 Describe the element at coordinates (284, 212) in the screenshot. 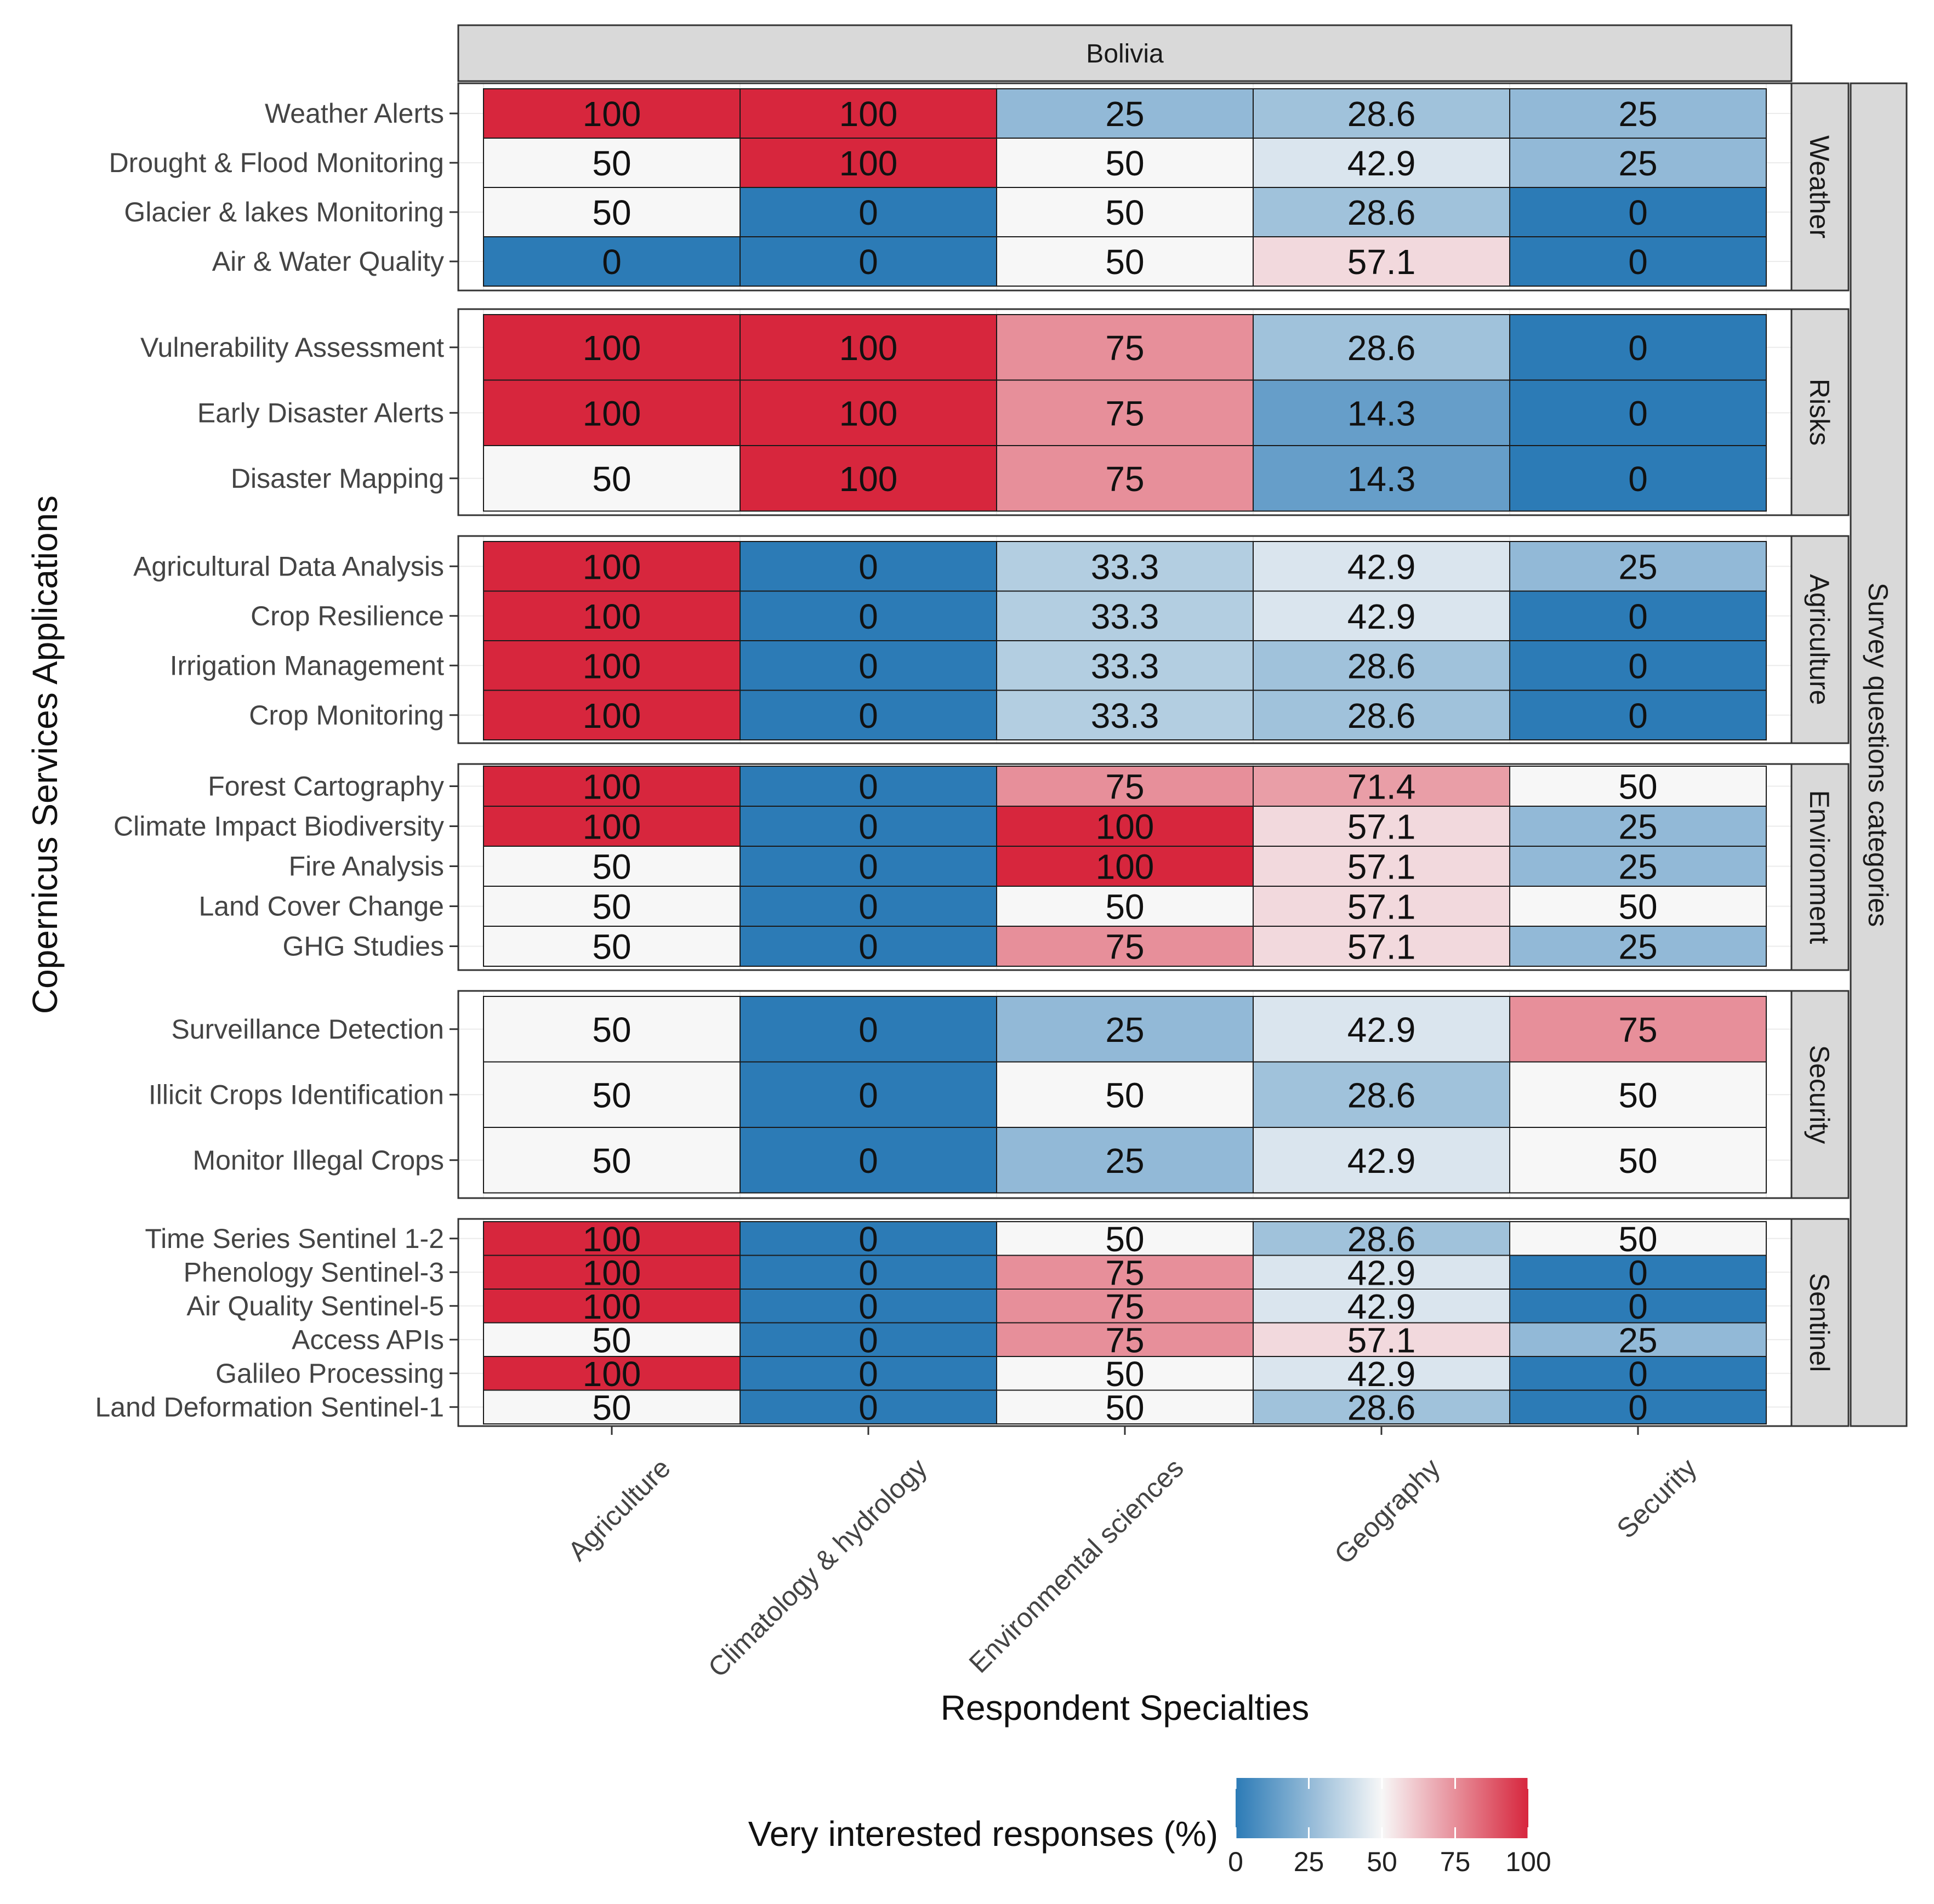

I see `y-tick-label: Glacier & lakes Monitoring` at that location.